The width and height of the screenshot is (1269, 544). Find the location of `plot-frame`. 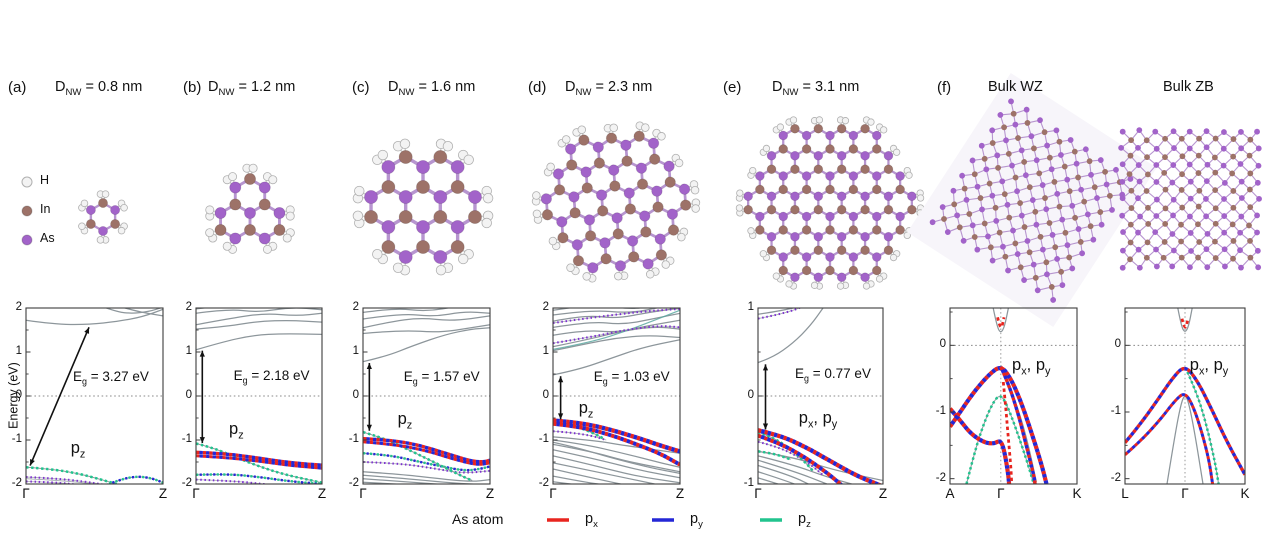

plot-frame is located at coordinates (1013, 396).